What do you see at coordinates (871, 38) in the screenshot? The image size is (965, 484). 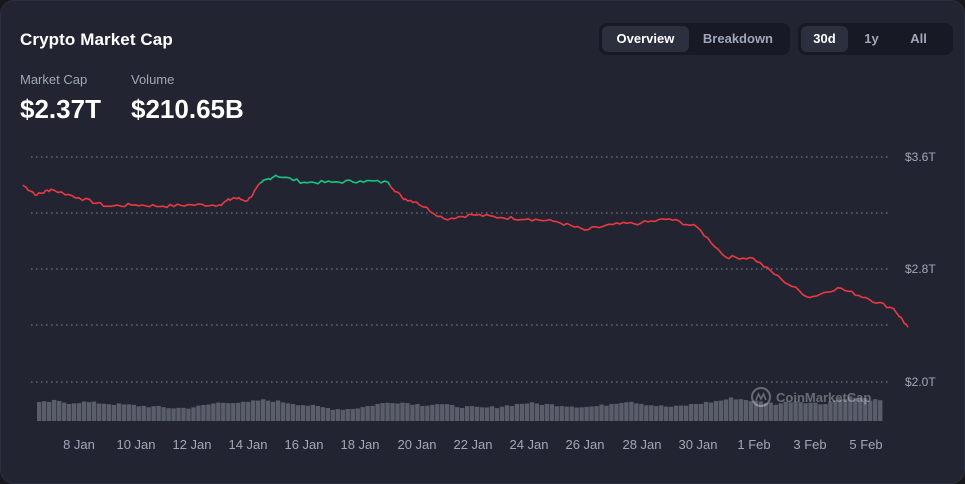 I see `range-1y-button: 1y` at bounding box center [871, 38].